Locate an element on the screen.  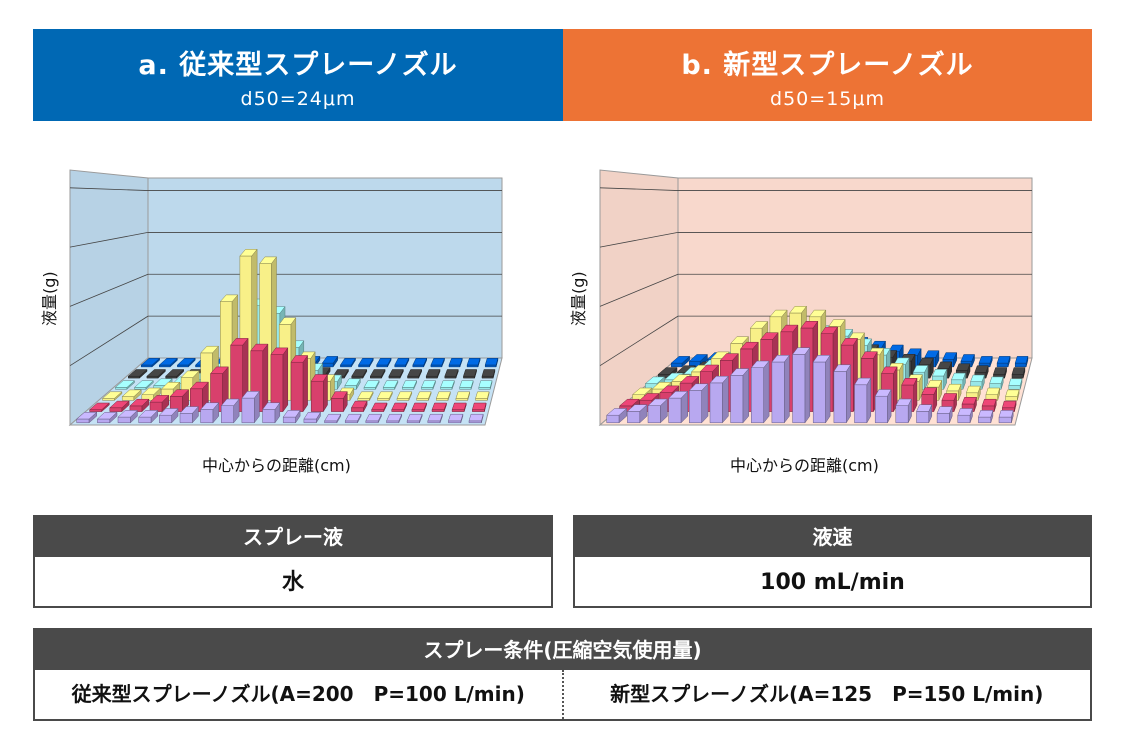
header-new-title: b. 新型スプレーノズル is located at coordinates (827, 65).